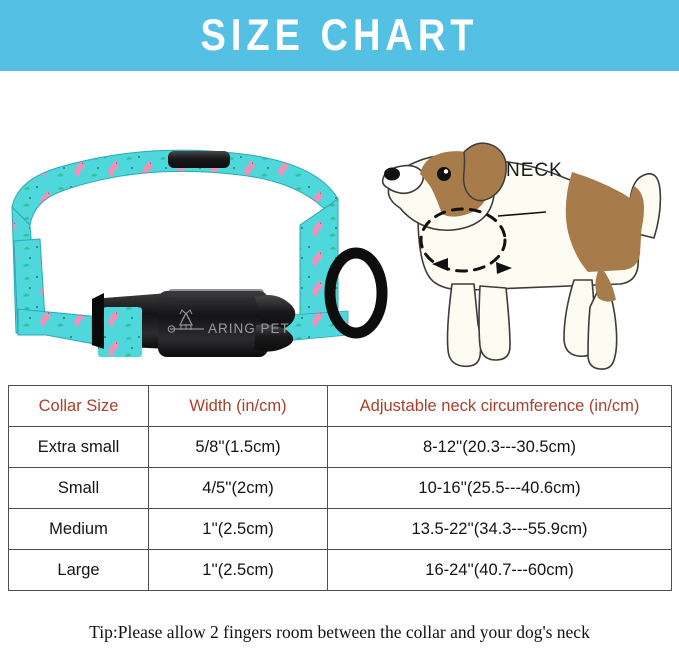  I want to click on header-band: SIZE CHART, so click(339, 35).